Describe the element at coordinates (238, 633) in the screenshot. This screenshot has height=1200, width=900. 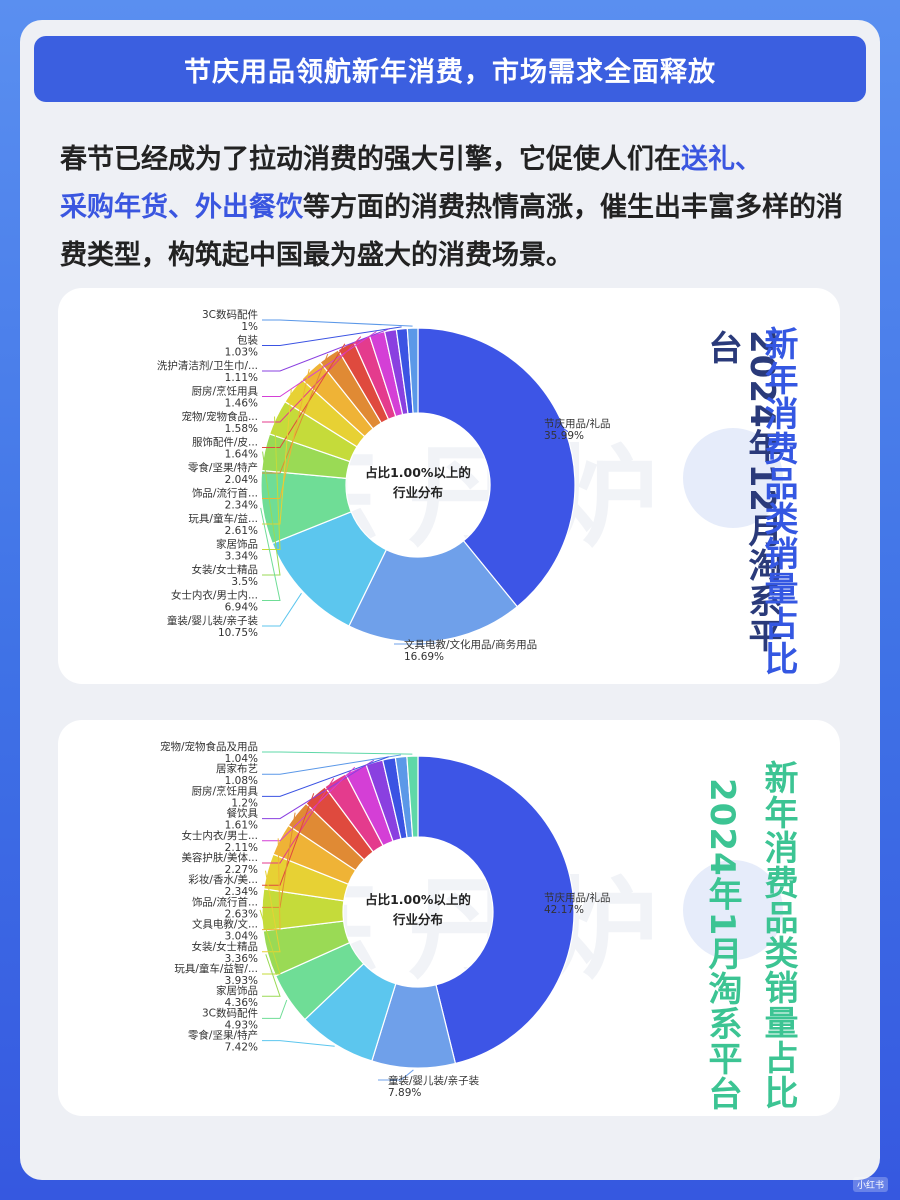
I see `slice-label-value: 10.75%` at that location.